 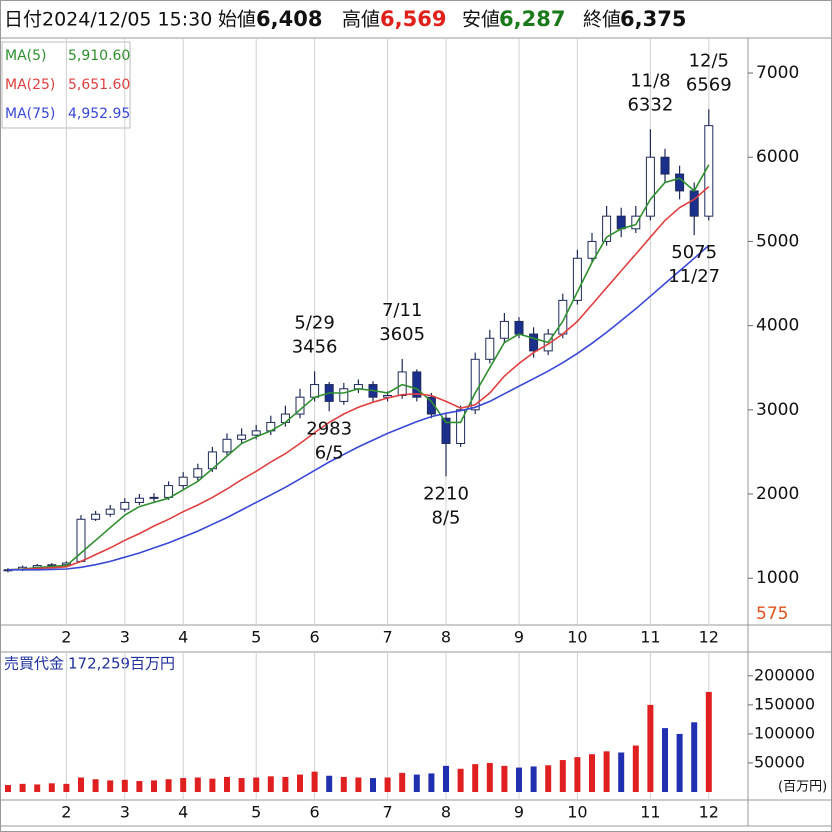 I want to click on volume-unit: (百万円), so click(x=802, y=787).